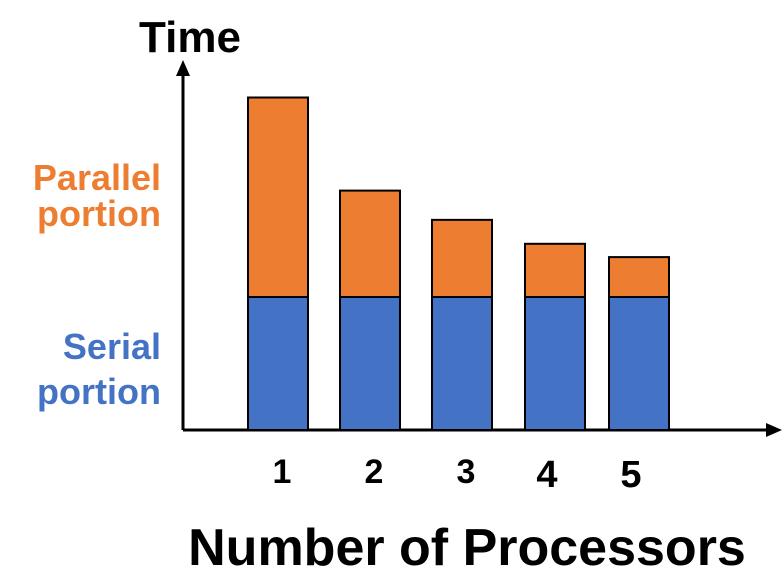 Image resolution: width=782 pixels, height=571 pixels. I want to click on y-axis-arrow-icon, so click(183, 68).